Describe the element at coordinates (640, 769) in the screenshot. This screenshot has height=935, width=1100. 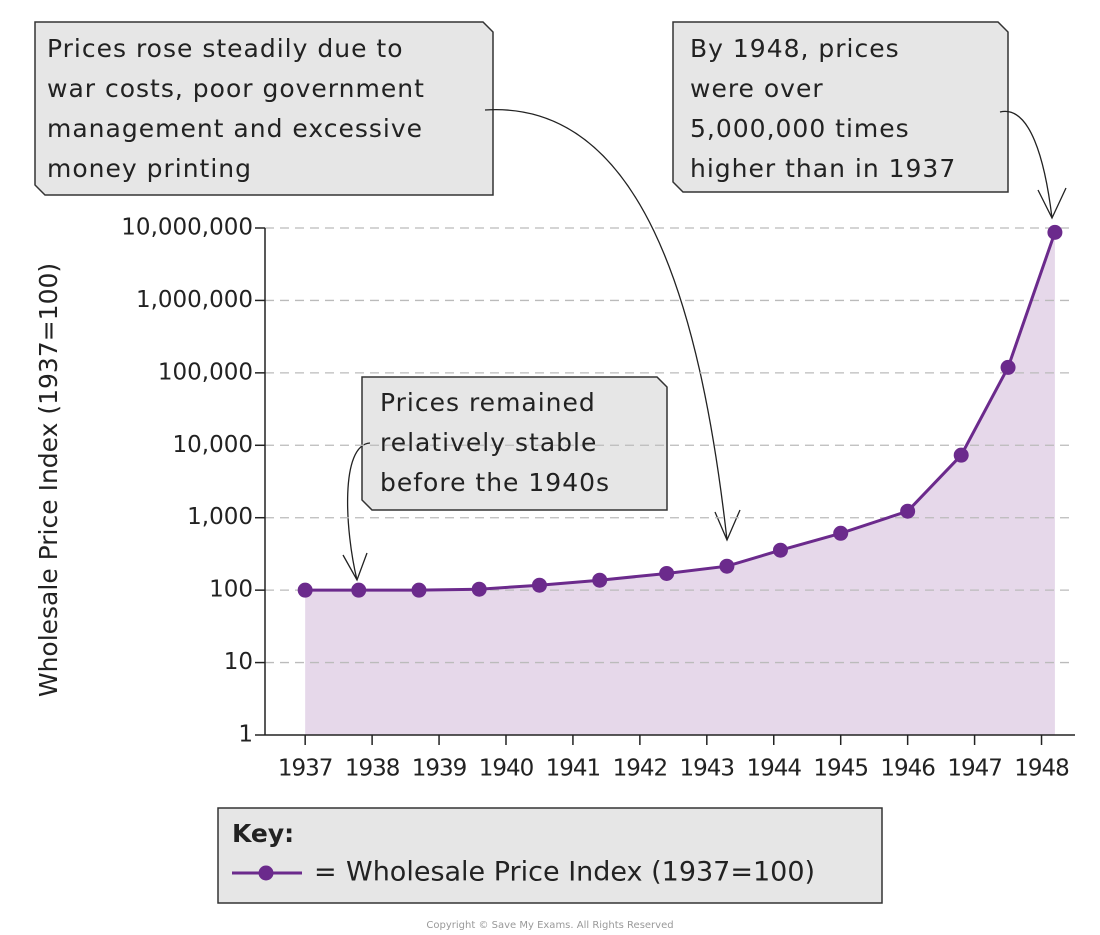
I see `x-tick-label: 1942` at that location.